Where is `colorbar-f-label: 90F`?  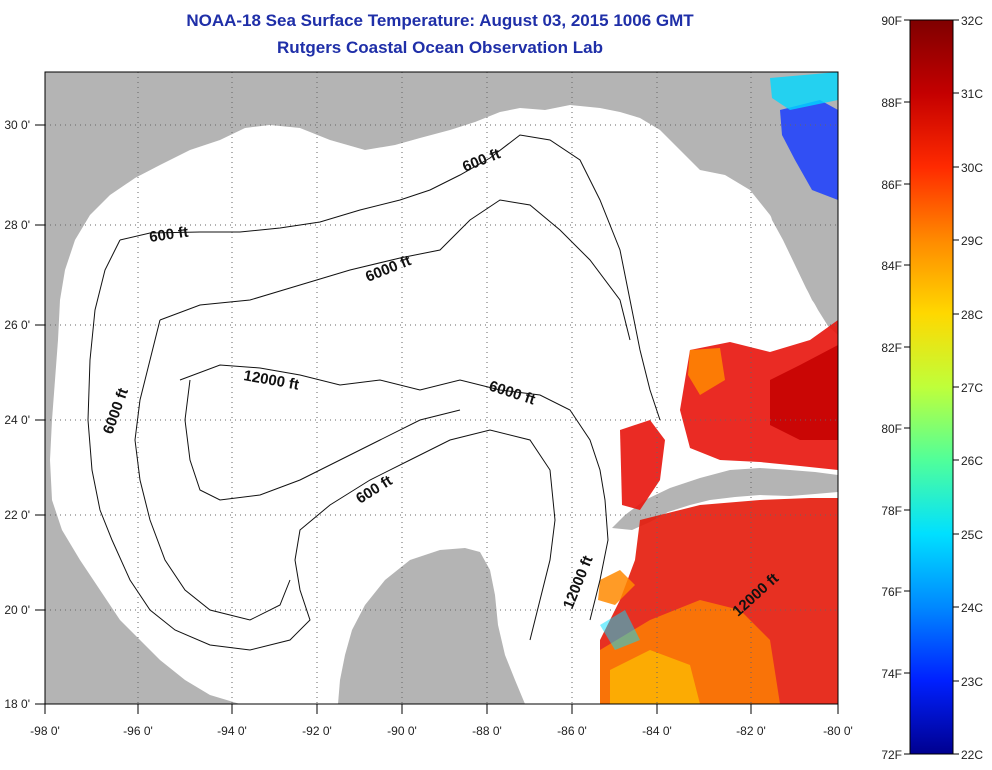 colorbar-f-label: 90F is located at coordinates (891, 21).